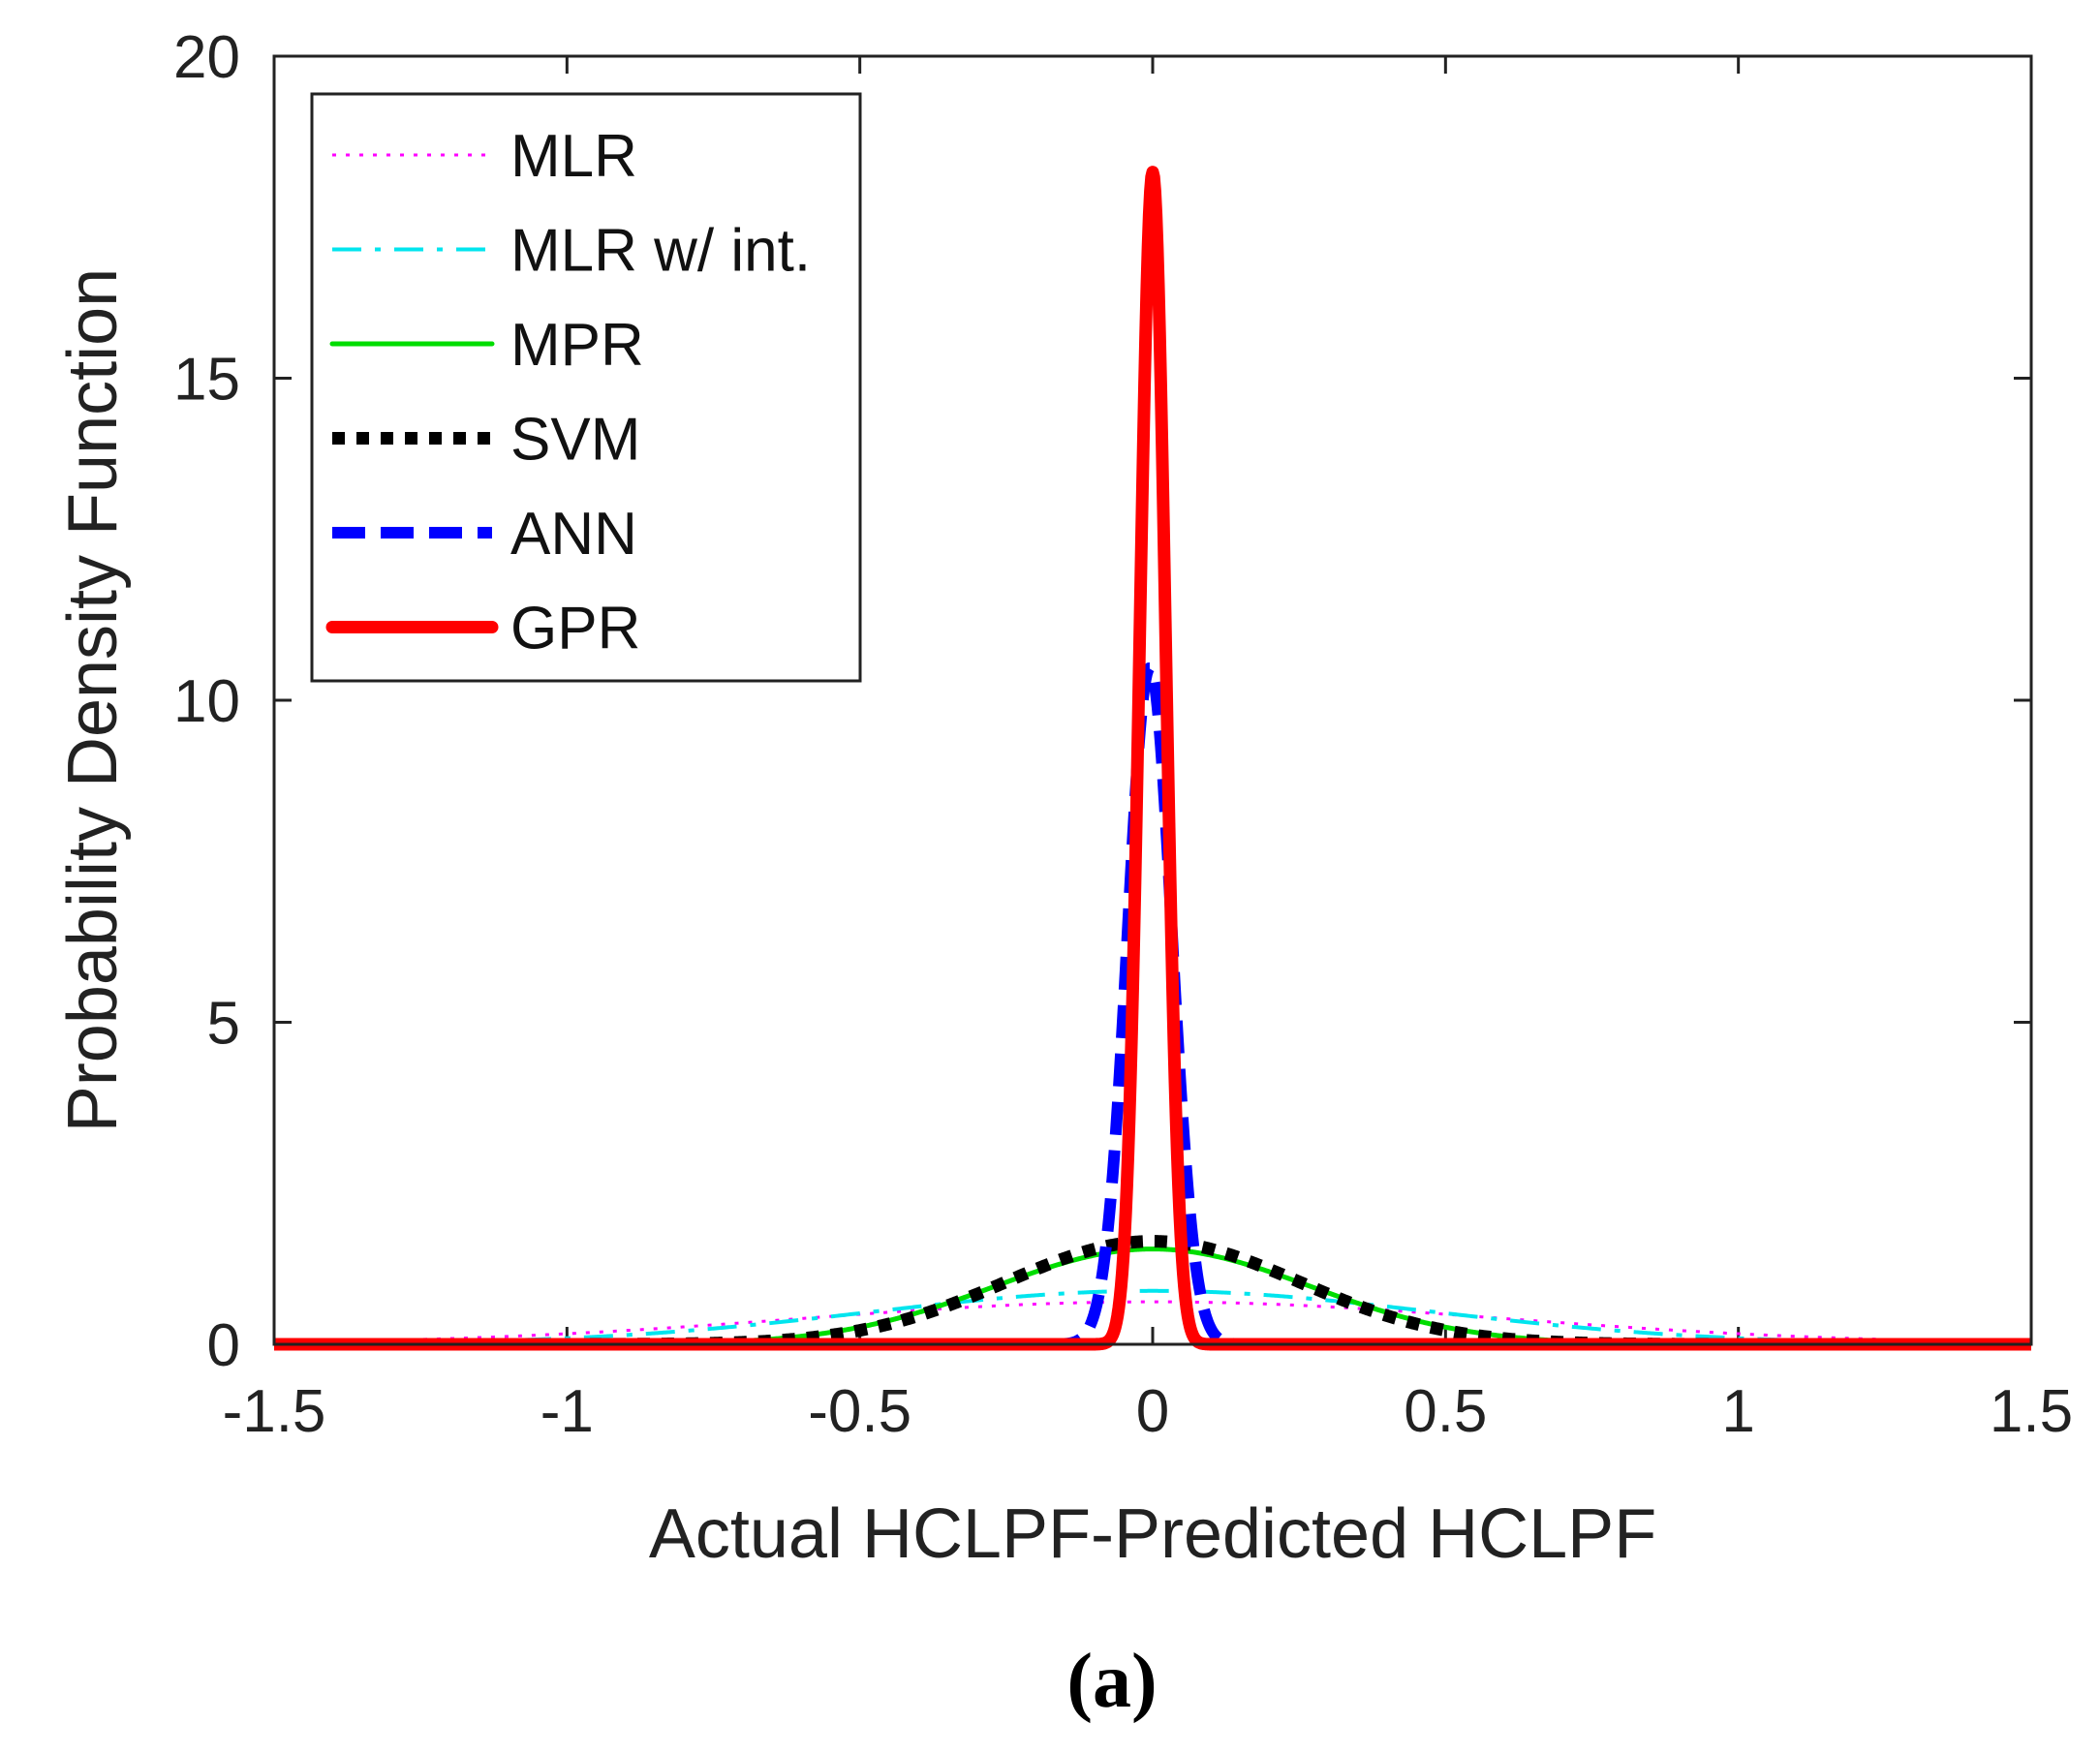 This screenshot has height=1754, width=2100. Describe the element at coordinates (1737, 1411) in the screenshot. I see `x-tick-label: 1` at that location.